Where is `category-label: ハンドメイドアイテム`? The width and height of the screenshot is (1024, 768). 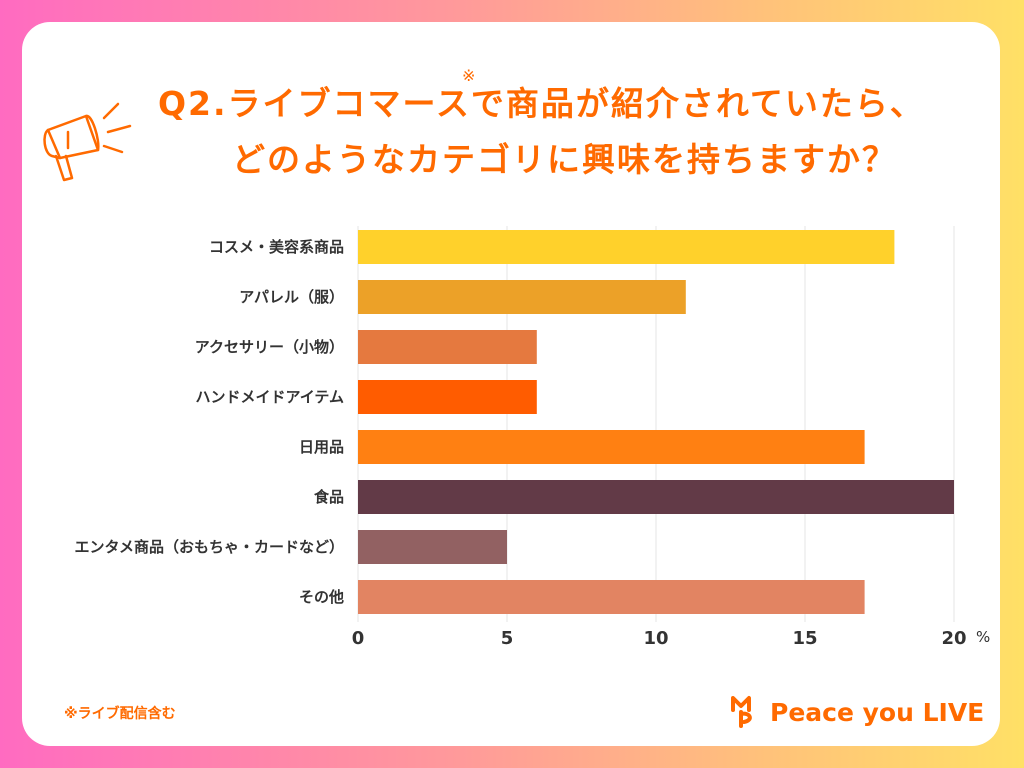 category-label: ハンドメイドアイテム is located at coordinates (269, 397).